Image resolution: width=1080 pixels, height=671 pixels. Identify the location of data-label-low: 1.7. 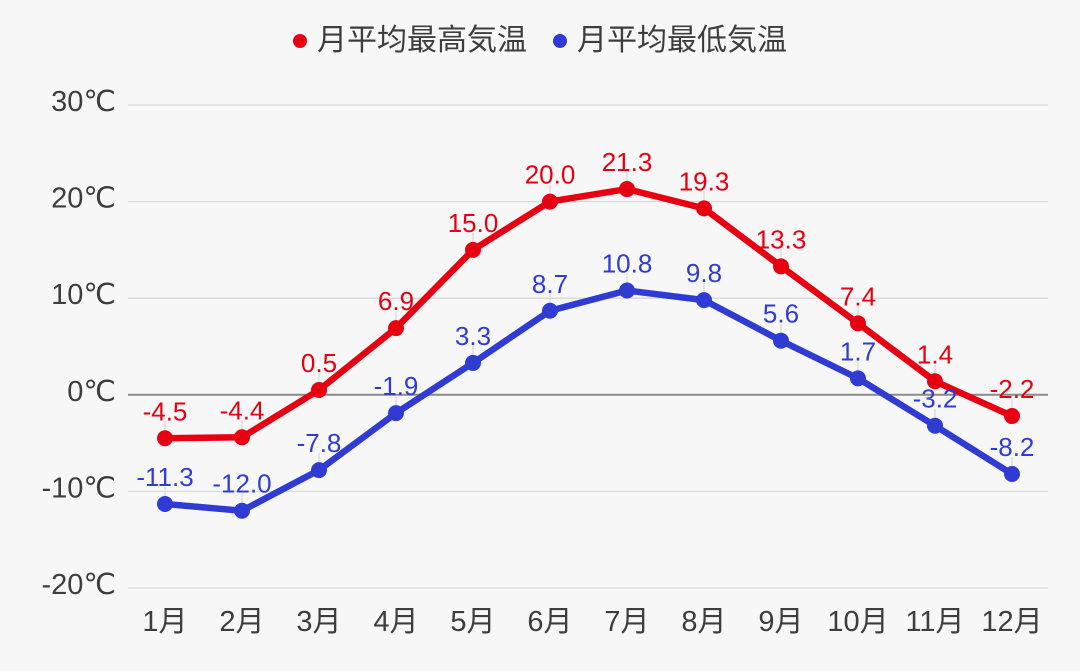
(858, 351).